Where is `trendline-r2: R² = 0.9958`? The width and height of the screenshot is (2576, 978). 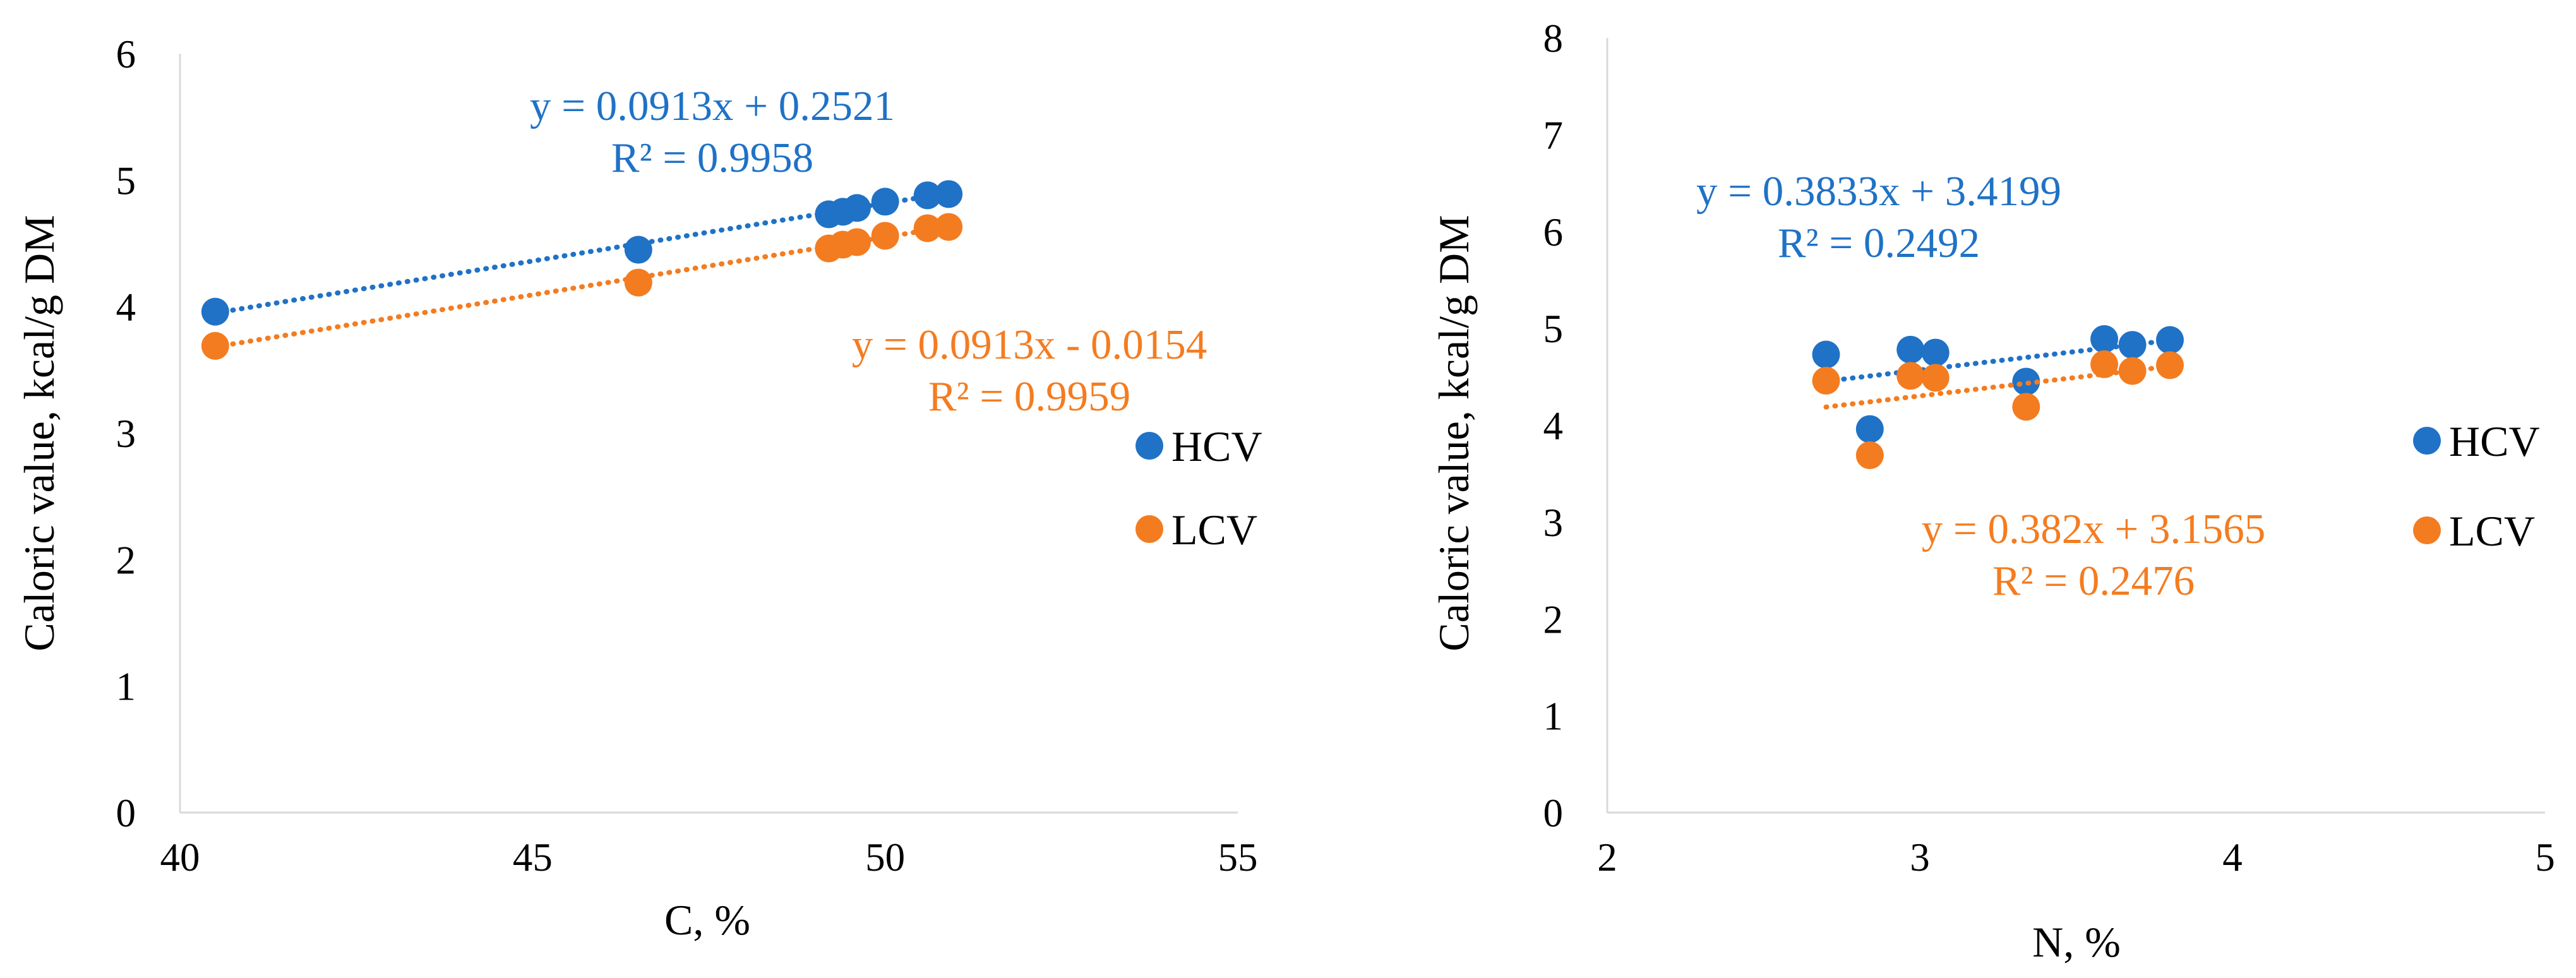 trendline-r2: R² = 0.9958 is located at coordinates (712, 158).